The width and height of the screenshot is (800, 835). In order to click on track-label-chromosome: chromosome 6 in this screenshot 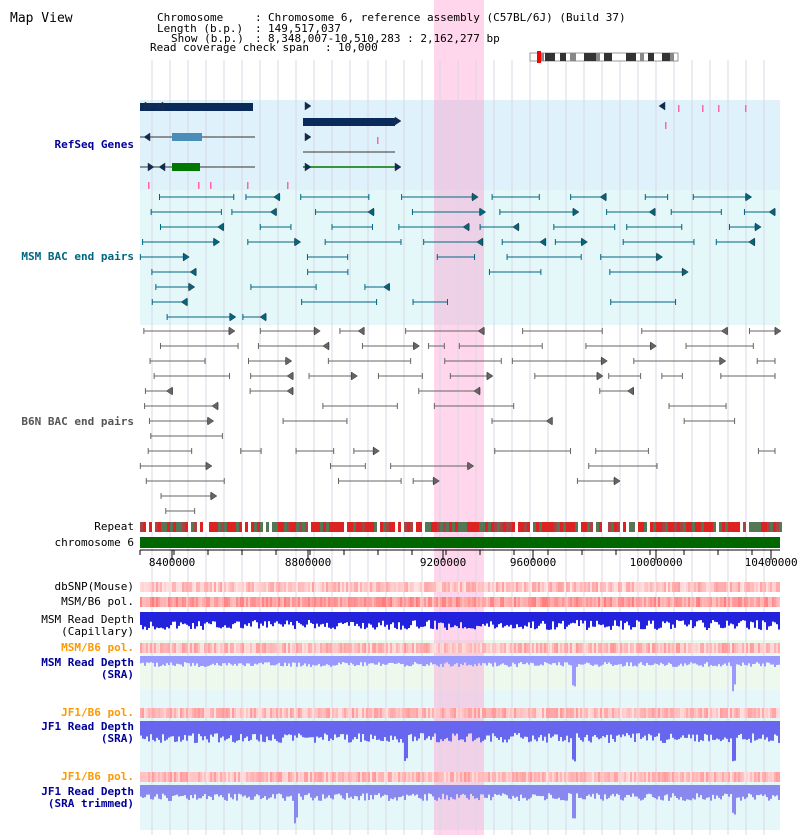, I will do `click(94, 542)`.